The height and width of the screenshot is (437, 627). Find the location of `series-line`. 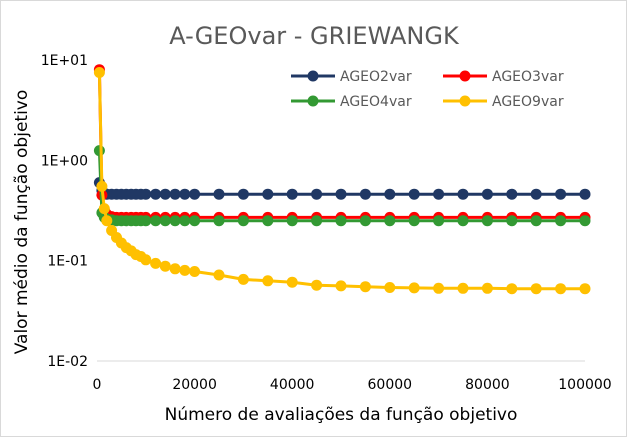

series-line is located at coordinates (341, 186).